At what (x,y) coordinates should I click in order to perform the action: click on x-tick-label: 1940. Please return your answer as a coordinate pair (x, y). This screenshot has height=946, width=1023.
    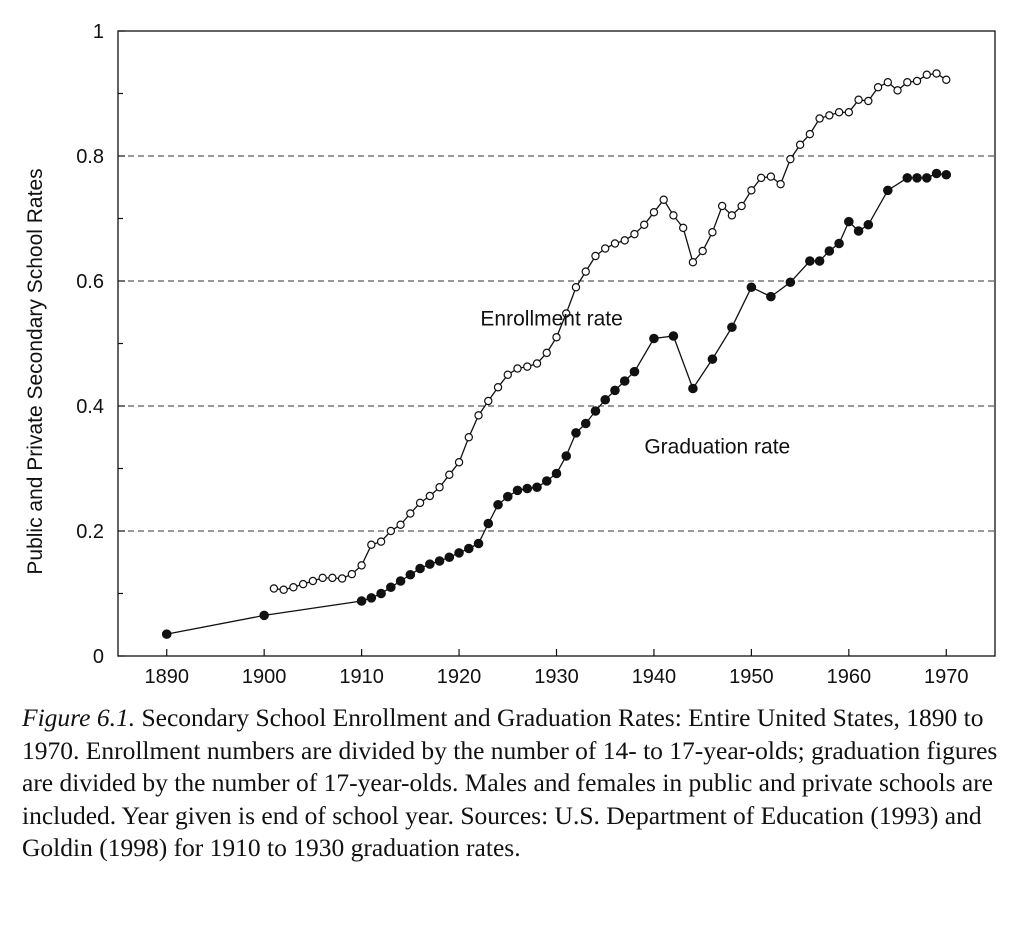
    Looking at the image, I should click on (654, 677).